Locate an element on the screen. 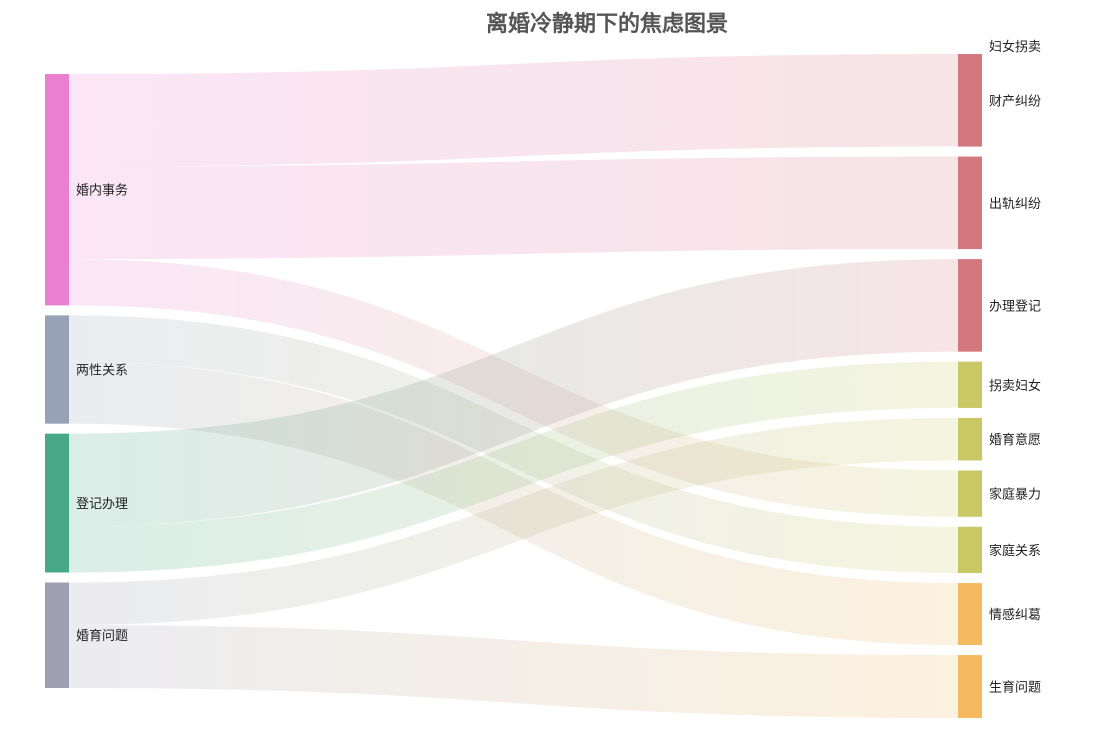  target-node-label: 婚育意愿 is located at coordinates (1015, 440).